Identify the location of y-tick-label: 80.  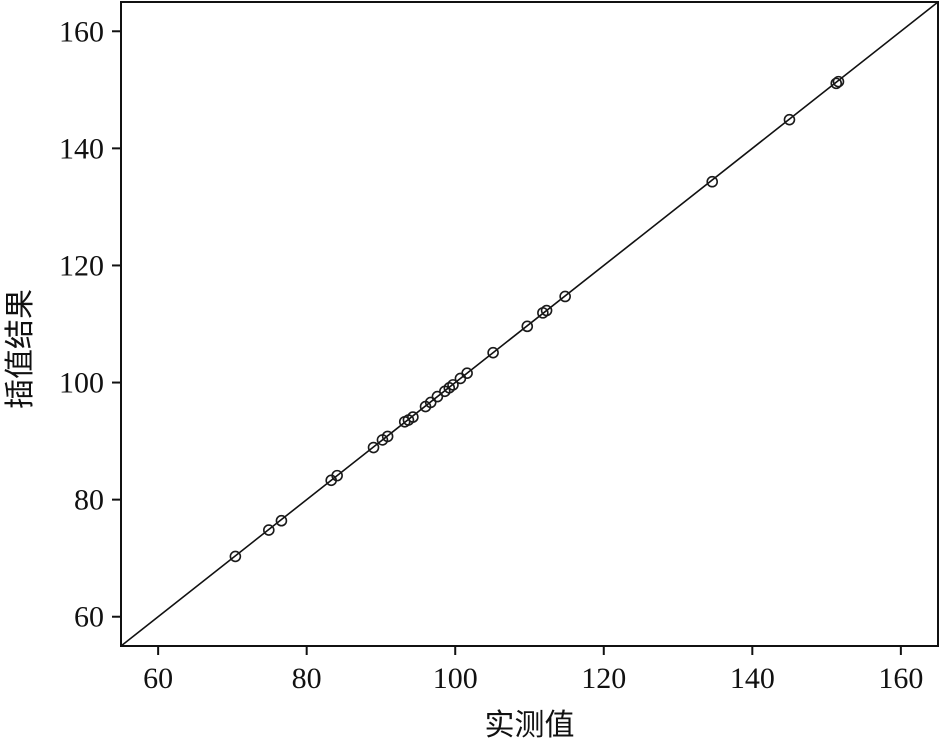
(89, 500).